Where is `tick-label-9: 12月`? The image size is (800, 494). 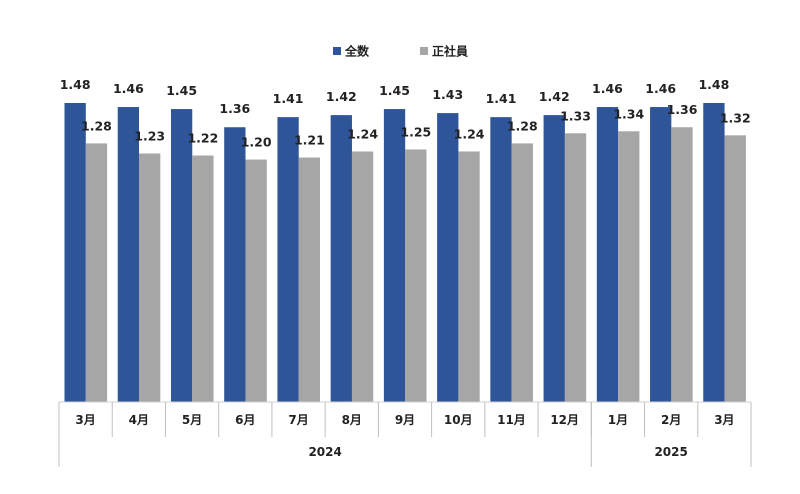
tick-label-9: 12月 is located at coordinates (564, 420).